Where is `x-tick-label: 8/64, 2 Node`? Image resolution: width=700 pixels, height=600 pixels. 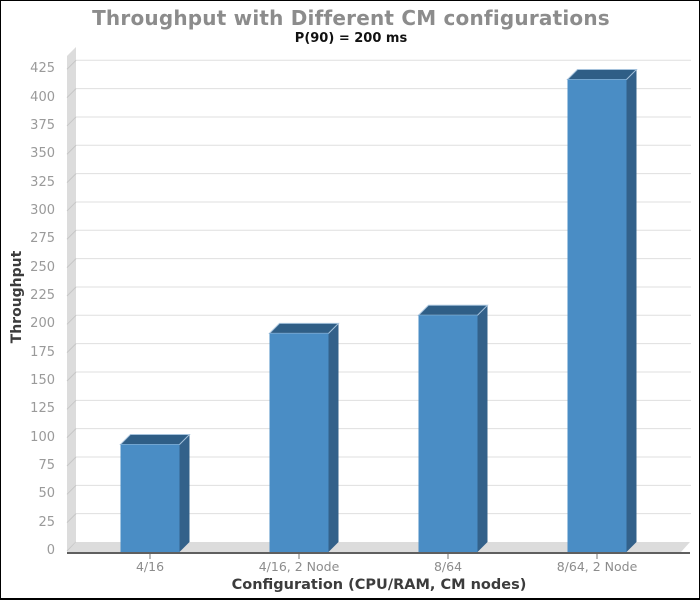 x-tick-label: 8/64, 2 Node is located at coordinates (597, 566).